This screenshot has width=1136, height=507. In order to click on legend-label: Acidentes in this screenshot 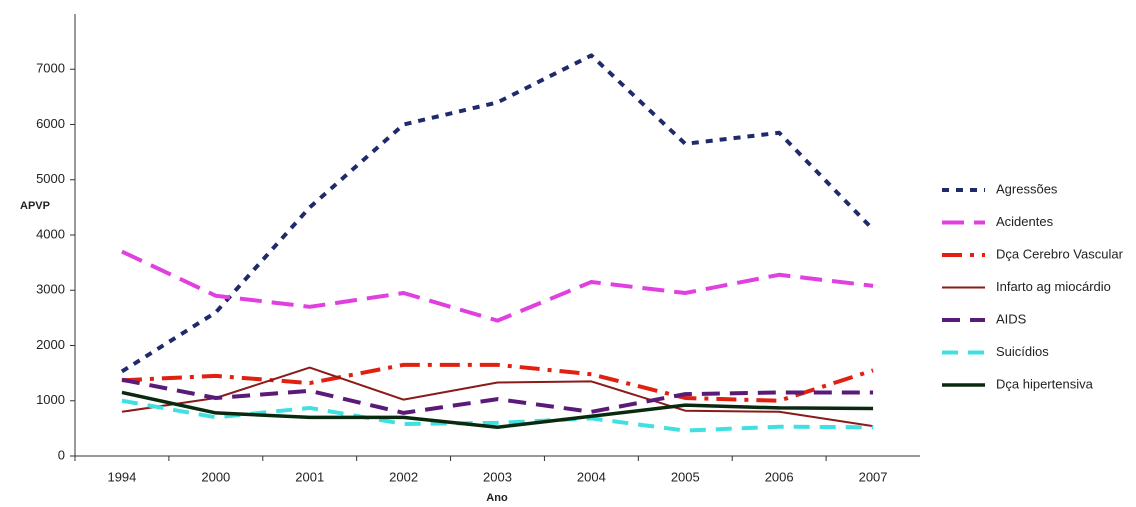, I will do `click(1025, 221)`.